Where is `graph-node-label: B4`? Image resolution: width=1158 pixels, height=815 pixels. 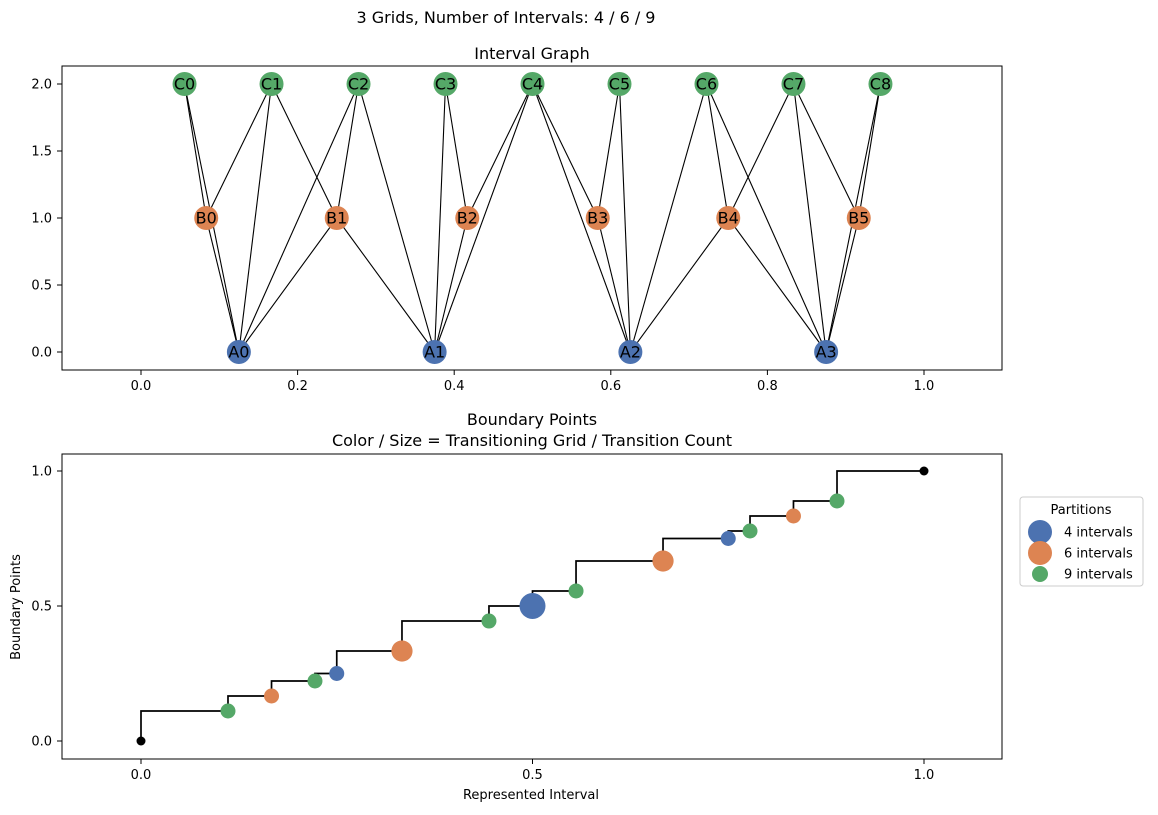
graph-node-label: B4 is located at coordinates (728, 218).